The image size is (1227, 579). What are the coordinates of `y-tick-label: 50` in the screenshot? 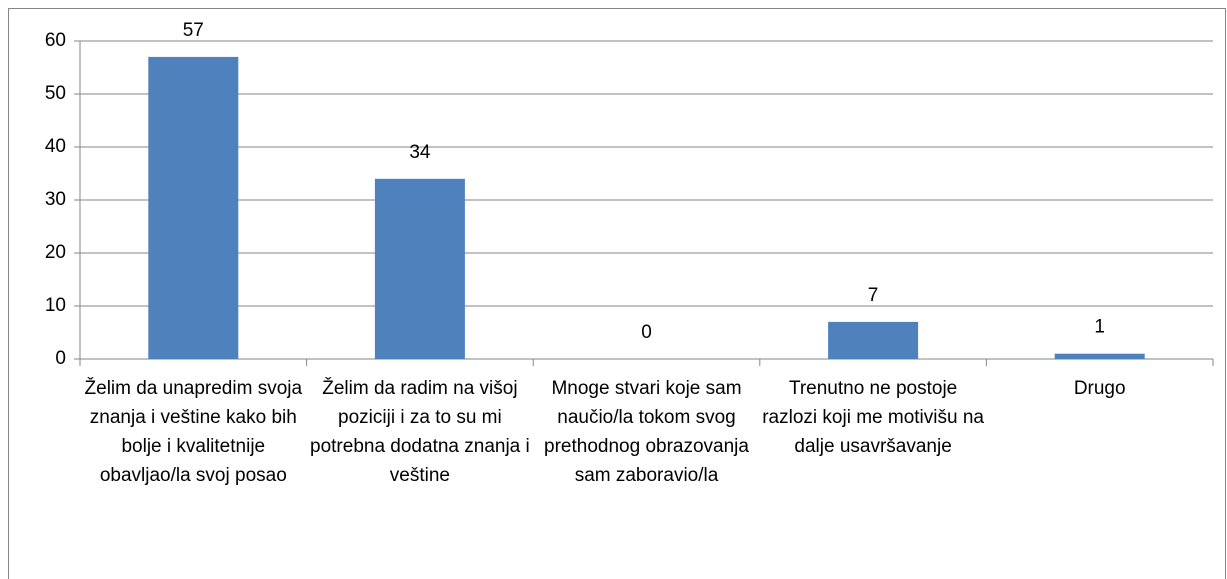 It's located at (55, 93).